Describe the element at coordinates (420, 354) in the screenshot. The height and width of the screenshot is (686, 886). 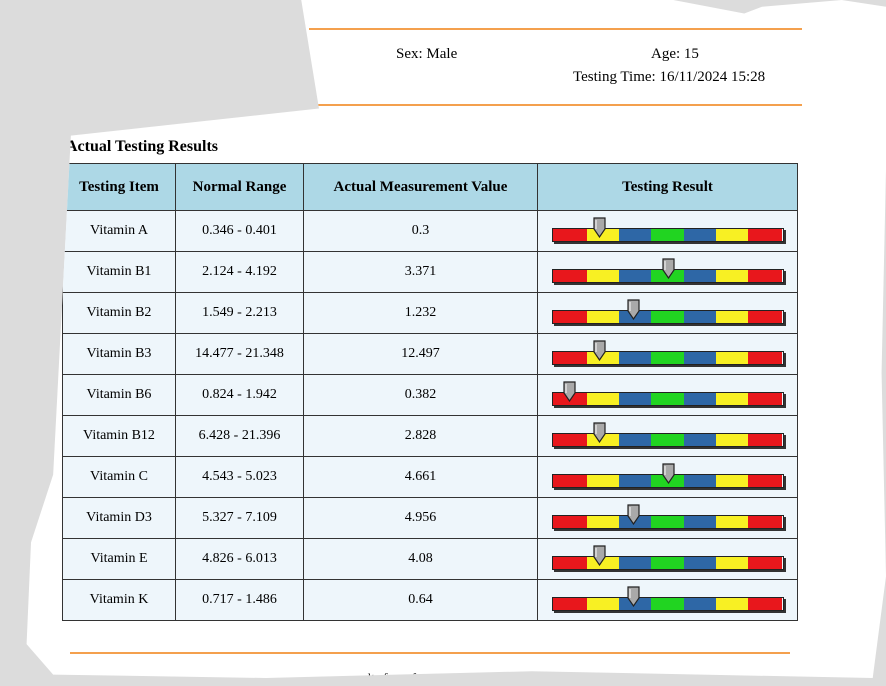
I see `cell-actual-value: 12.497` at that location.